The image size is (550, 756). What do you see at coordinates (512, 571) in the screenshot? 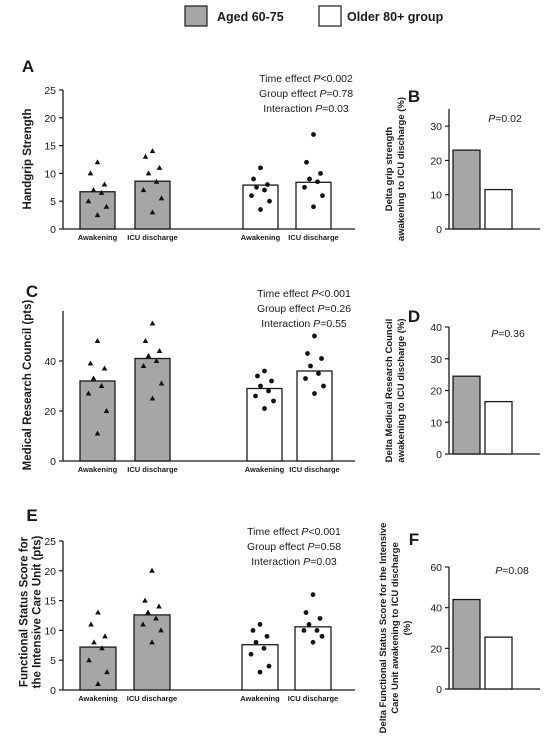
I see `stat-annotation-f-1: P=0.08` at bounding box center [512, 571].